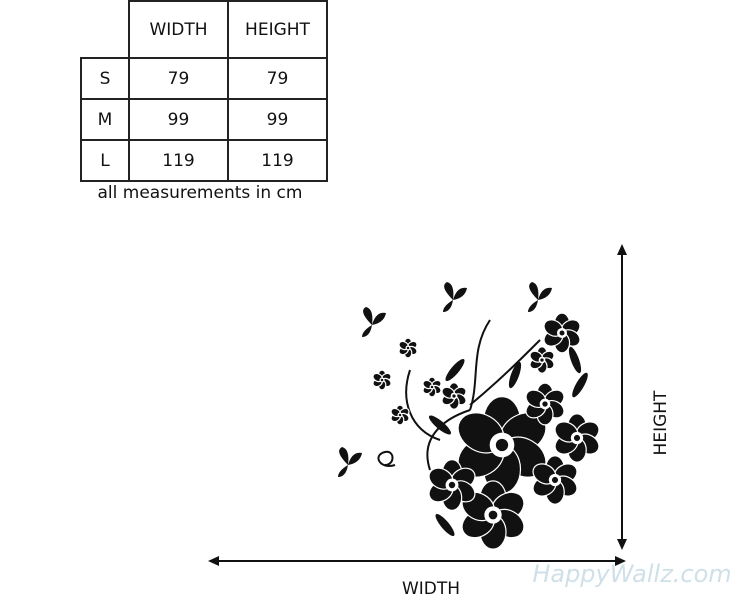 The image size is (750, 600). What do you see at coordinates (661, 422) in the screenshot?
I see `height-label: HEIGHT` at bounding box center [661, 422].